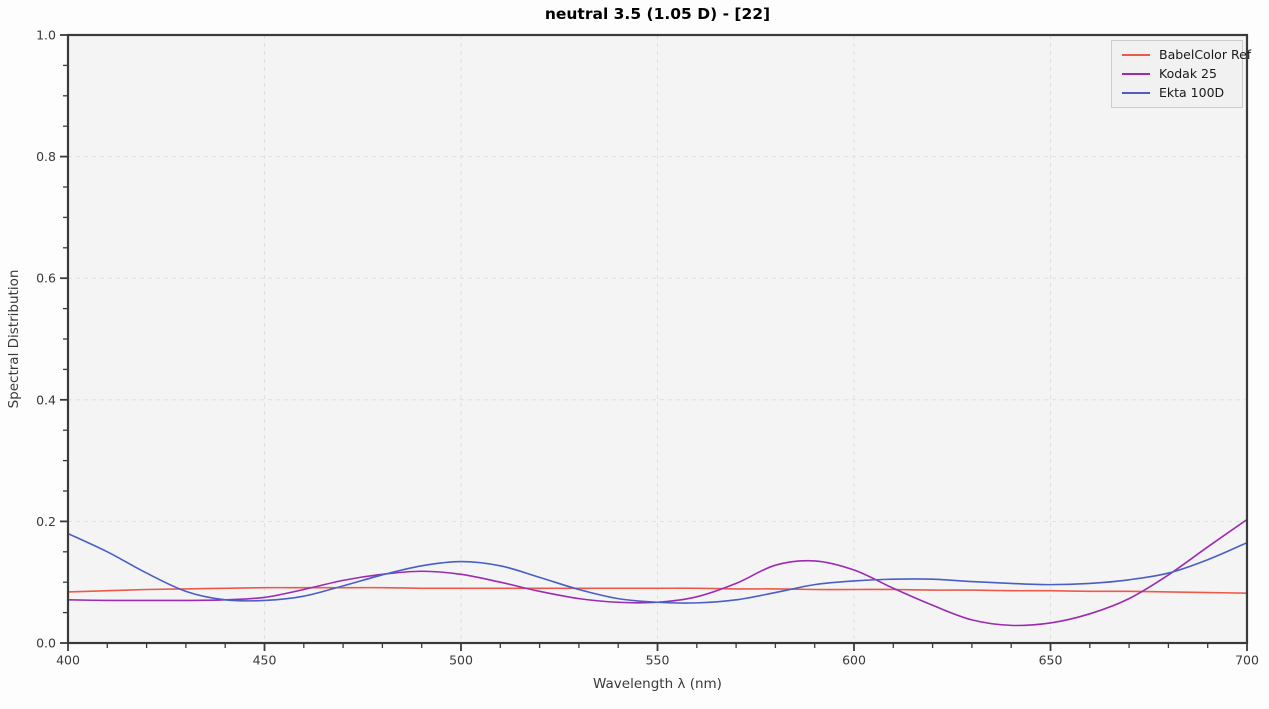 The width and height of the screenshot is (1269, 709). I want to click on svg-text: 0.6, so click(46, 278).